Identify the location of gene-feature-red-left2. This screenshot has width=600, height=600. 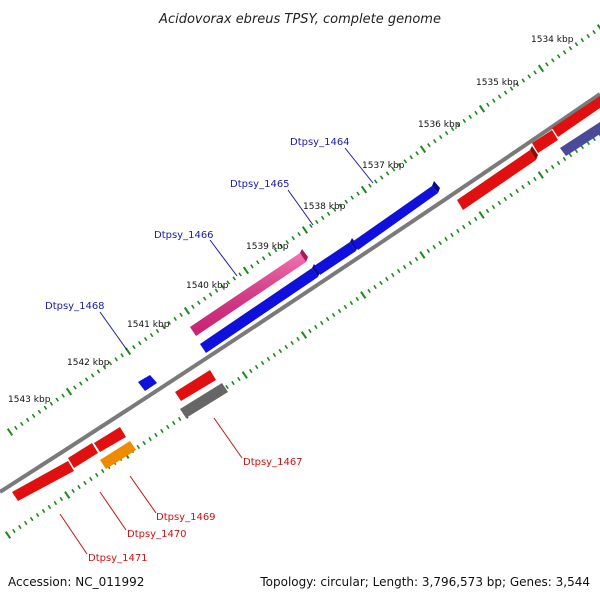
(83, 455).